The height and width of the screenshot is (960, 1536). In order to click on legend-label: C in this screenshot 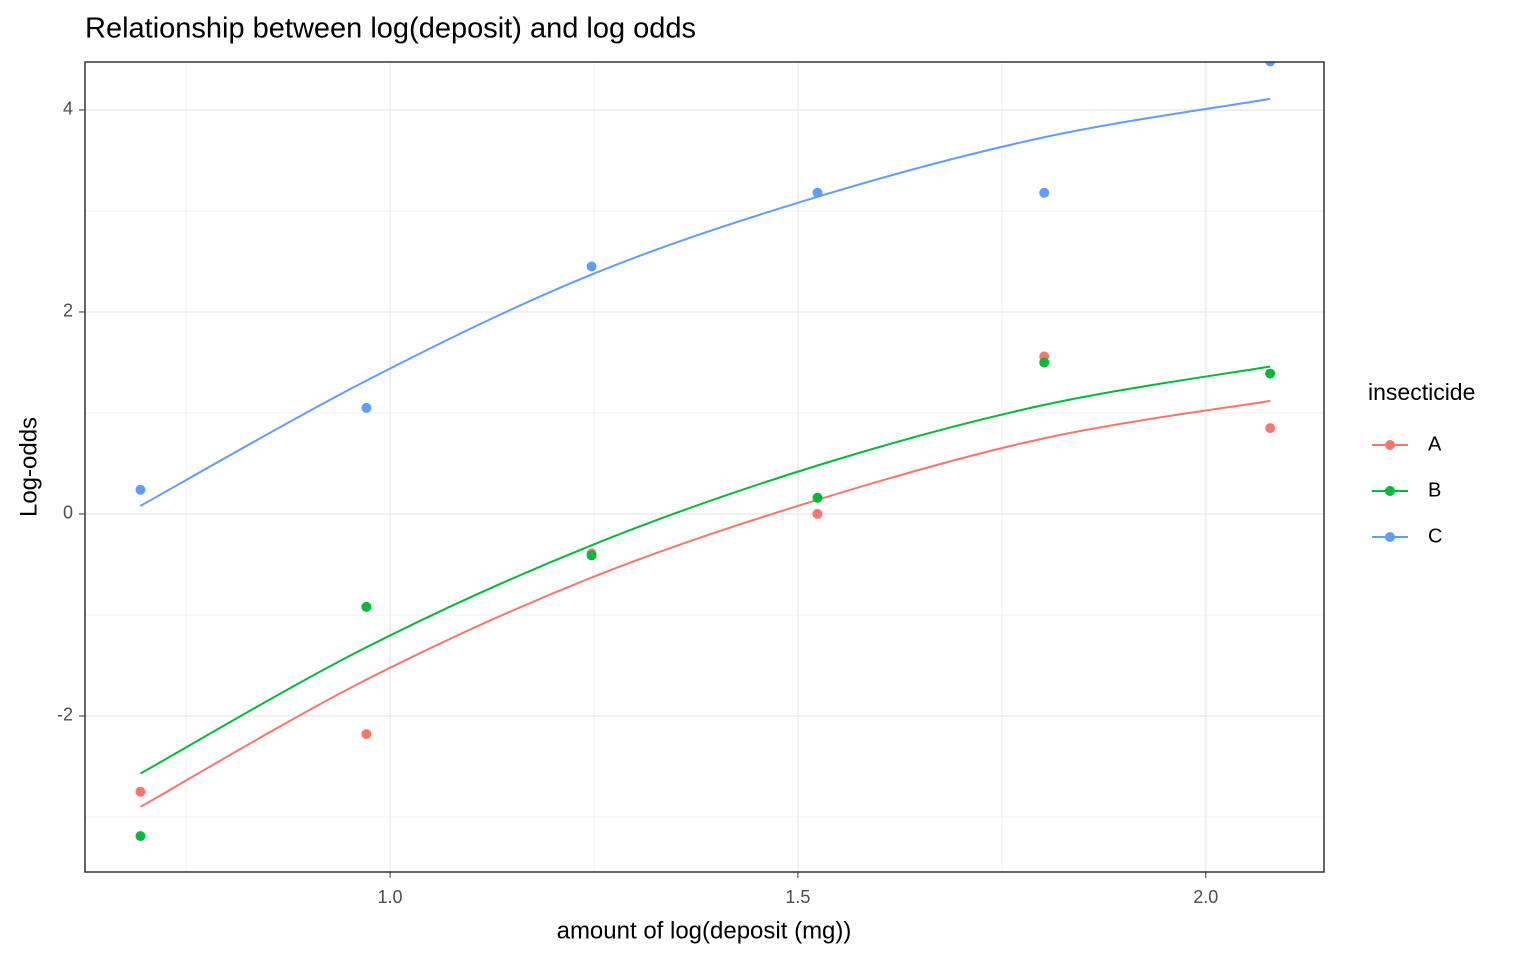, I will do `click(1435, 536)`.